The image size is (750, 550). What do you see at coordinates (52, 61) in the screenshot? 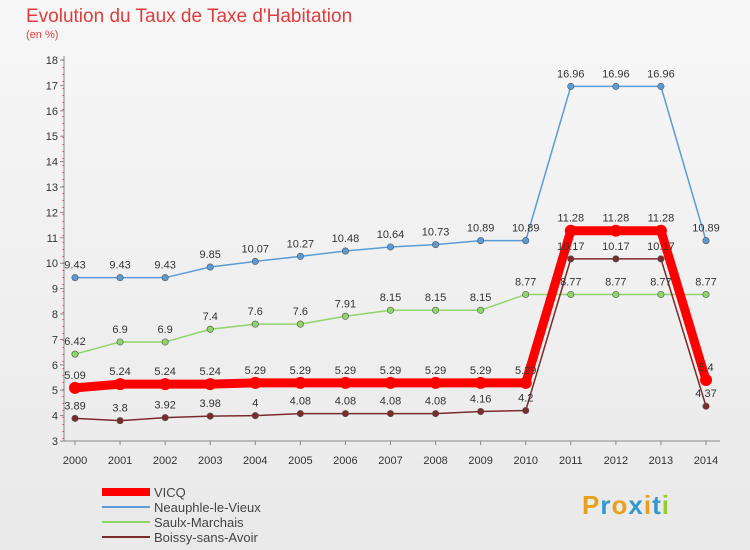
I see `y-tick-label-18: 18` at bounding box center [52, 61].